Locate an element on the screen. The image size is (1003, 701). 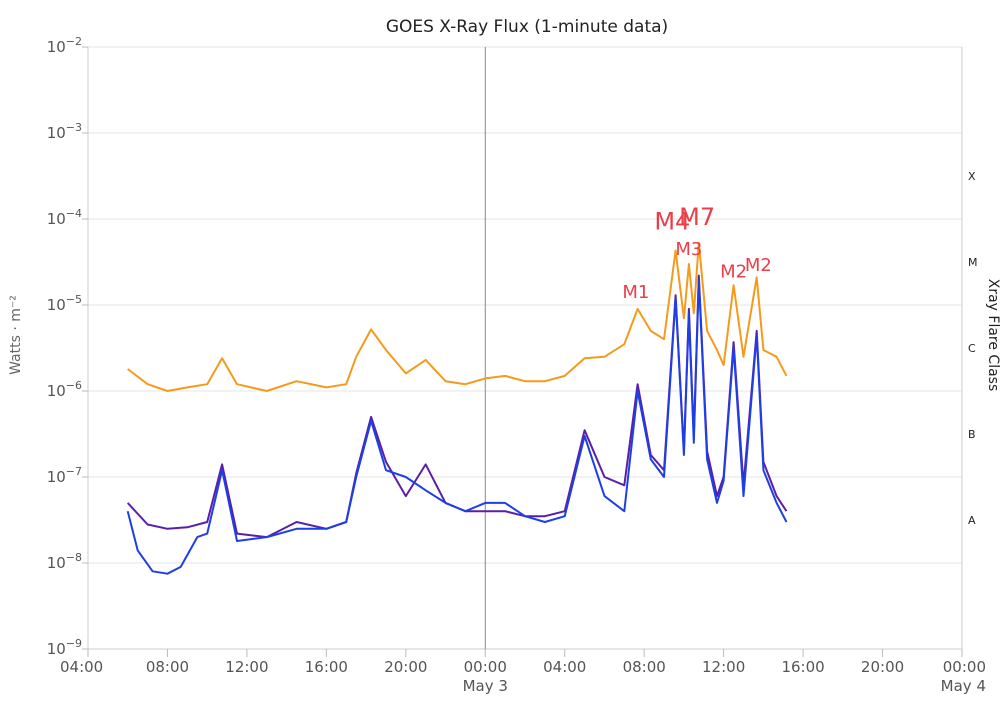
y-tick-label: 10⁻⁴ is located at coordinates (64, 217).